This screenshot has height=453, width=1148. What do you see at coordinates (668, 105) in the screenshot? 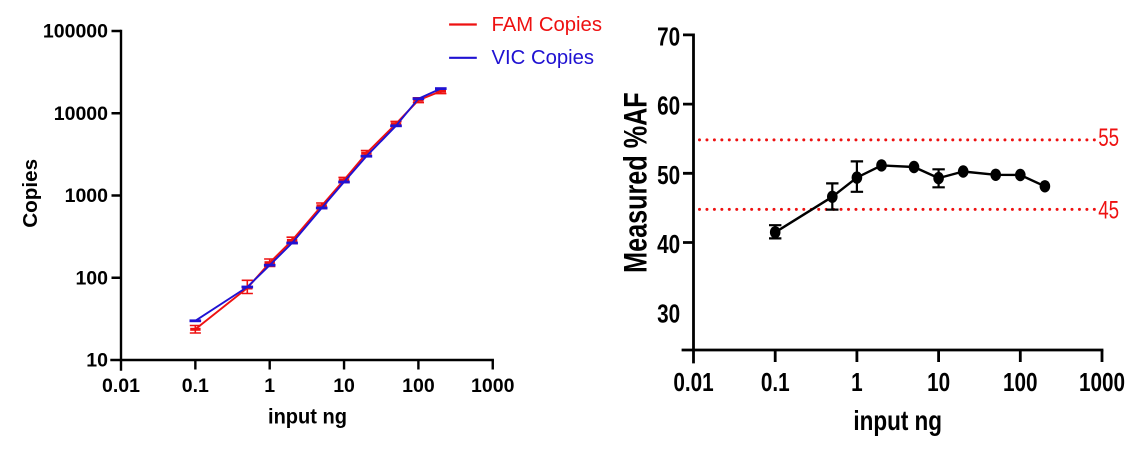
I see `svg-text: 60` at bounding box center [668, 105].